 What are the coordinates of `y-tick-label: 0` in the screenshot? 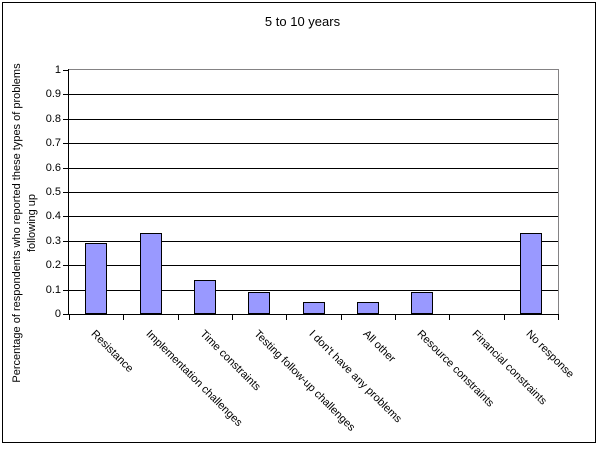 It's located at (57, 314).